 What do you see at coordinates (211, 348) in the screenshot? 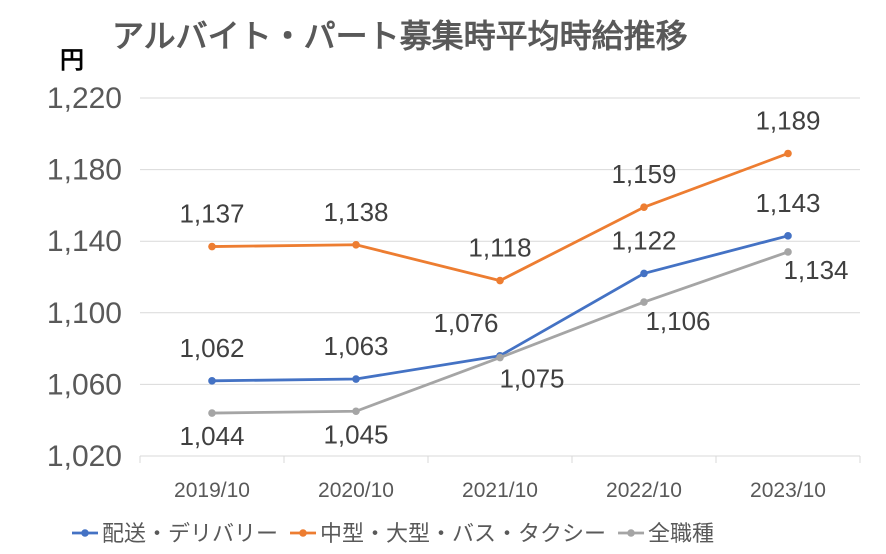
I see `data-label: 1,062` at bounding box center [211, 348].